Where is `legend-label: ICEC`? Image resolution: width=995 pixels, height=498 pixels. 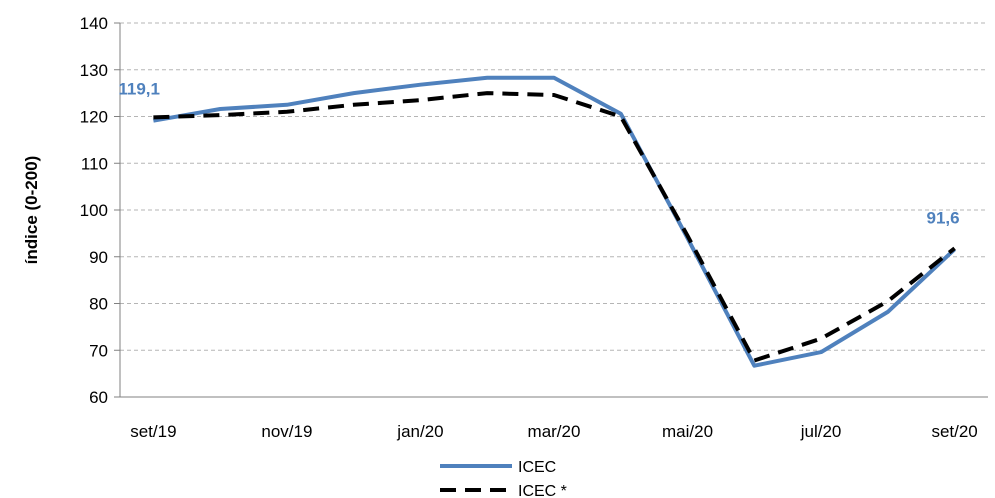
legend-label: ICEC is located at coordinates (537, 467).